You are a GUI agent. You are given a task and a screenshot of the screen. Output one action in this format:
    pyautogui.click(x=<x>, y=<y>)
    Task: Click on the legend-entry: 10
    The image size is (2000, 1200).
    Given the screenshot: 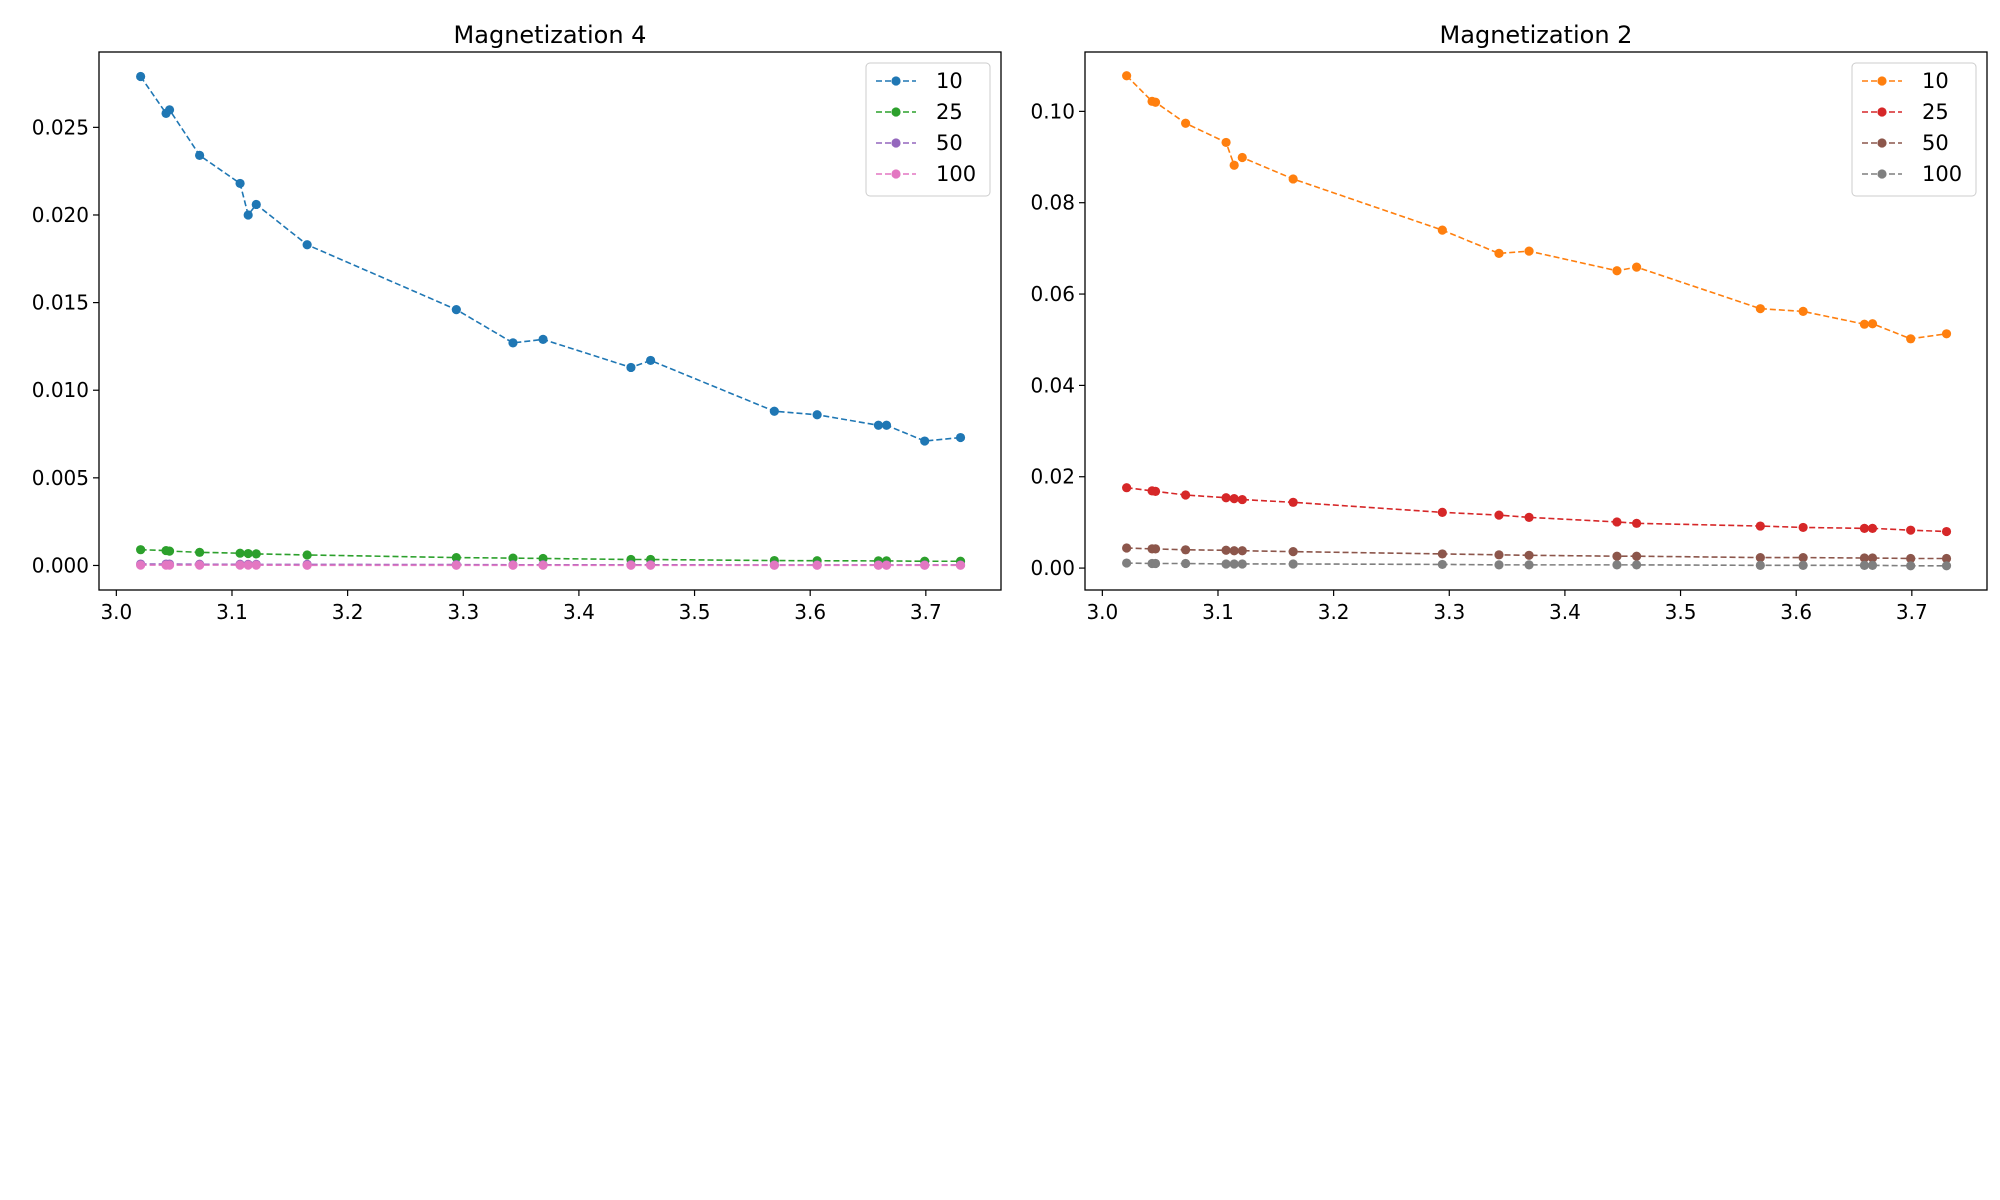 What is the action you would take?
    pyautogui.click(x=1905, y=81)
    